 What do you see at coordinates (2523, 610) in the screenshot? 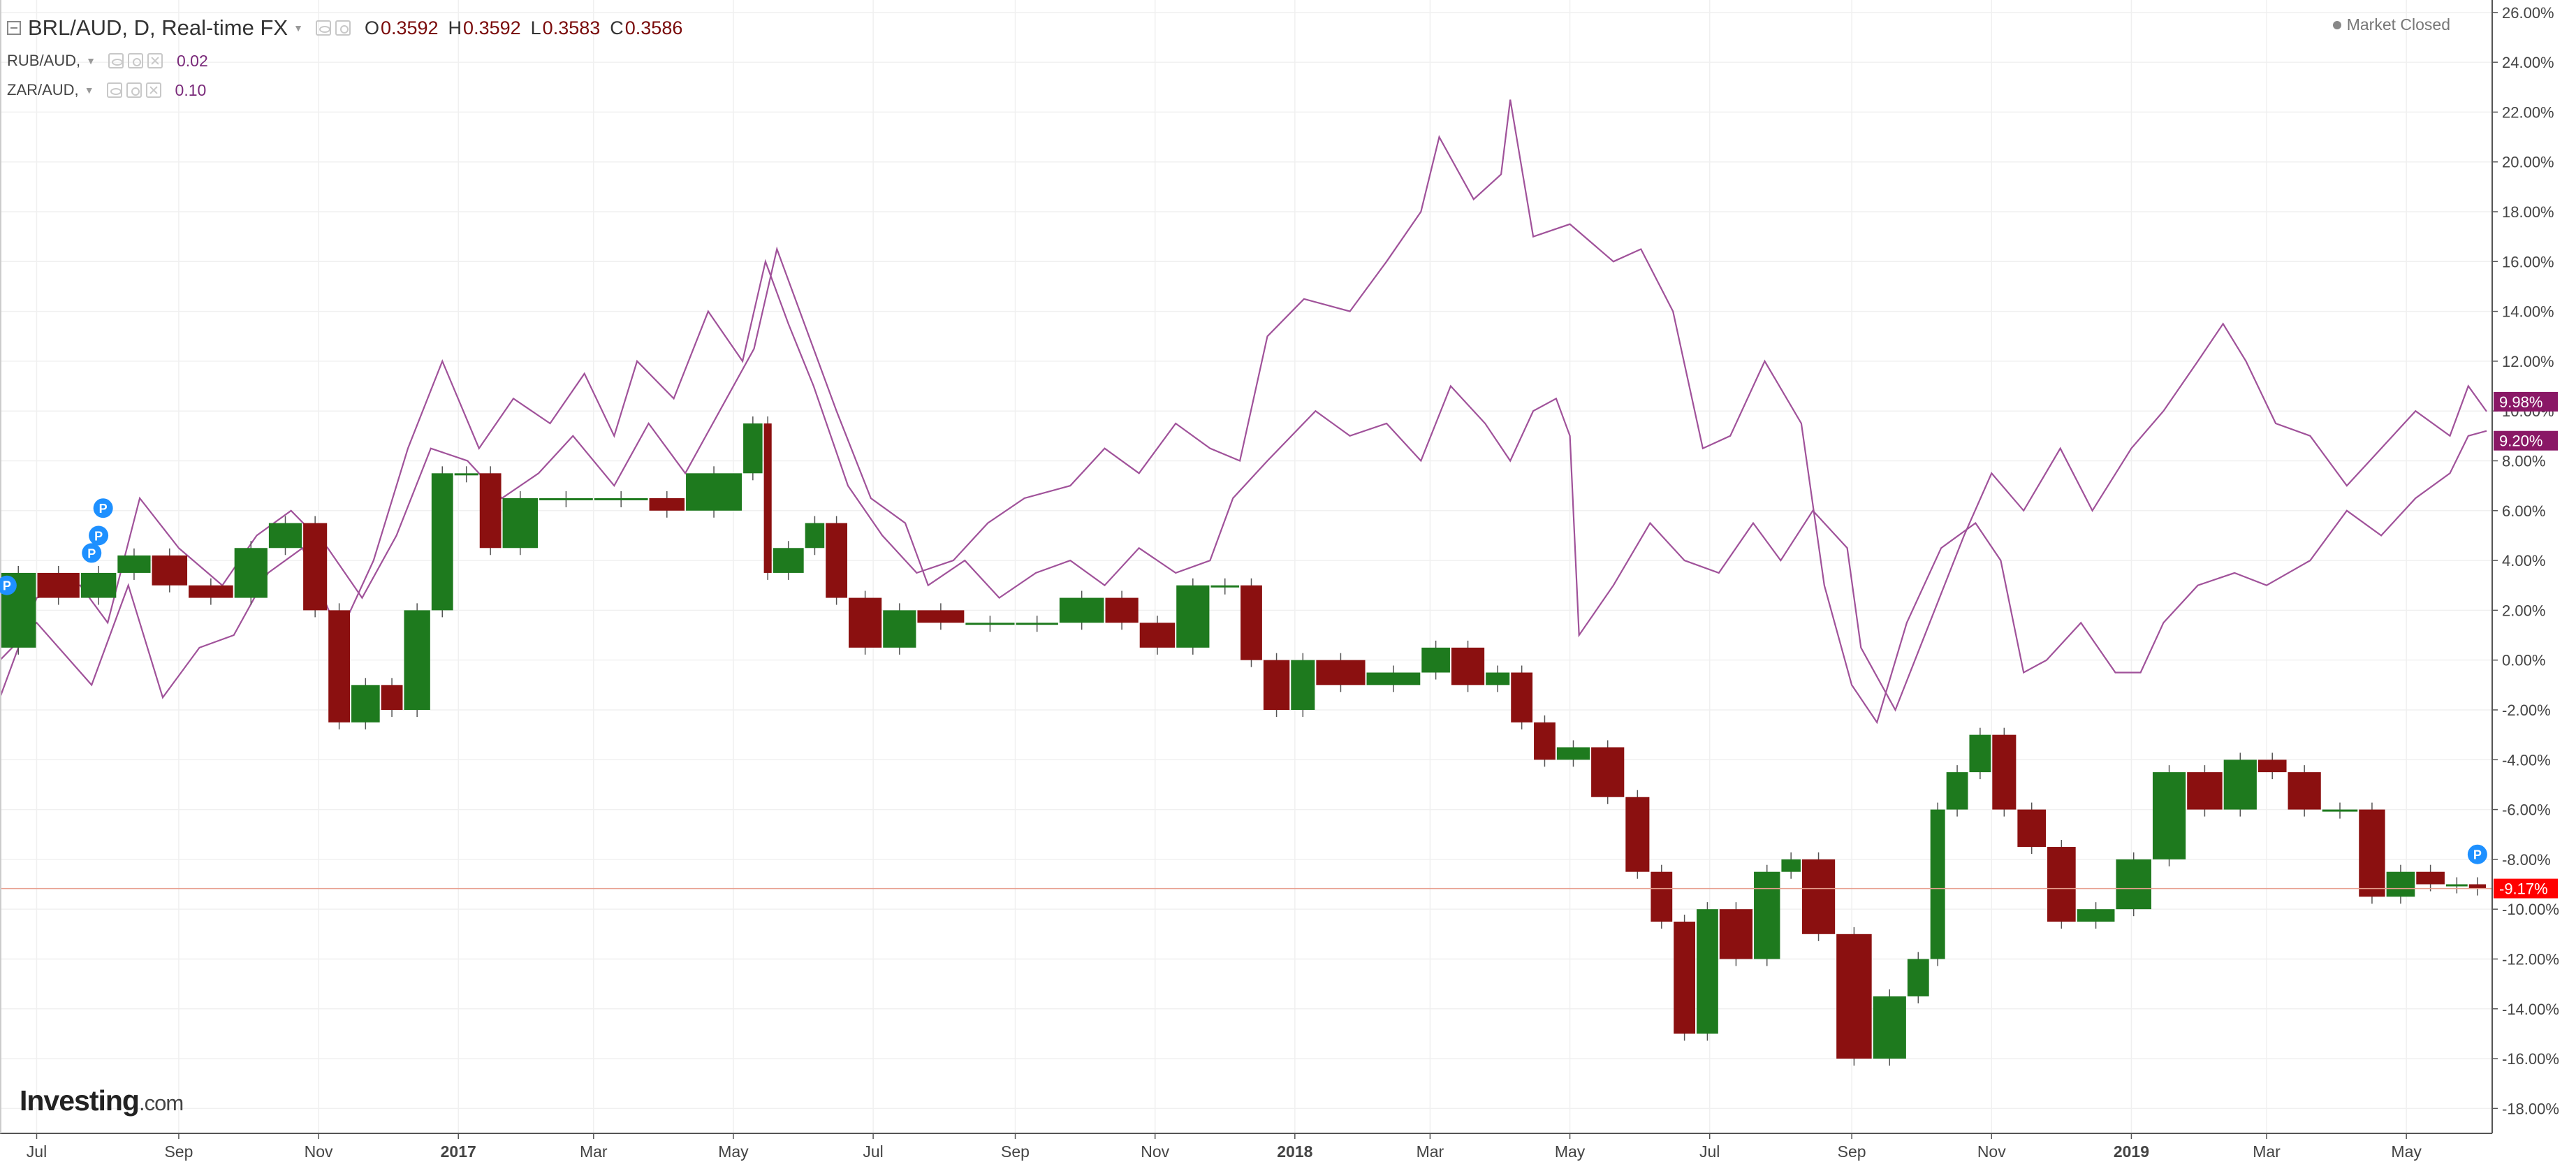
I see `y-tick-label: 2.00%` at bounding box center [2523, 610].